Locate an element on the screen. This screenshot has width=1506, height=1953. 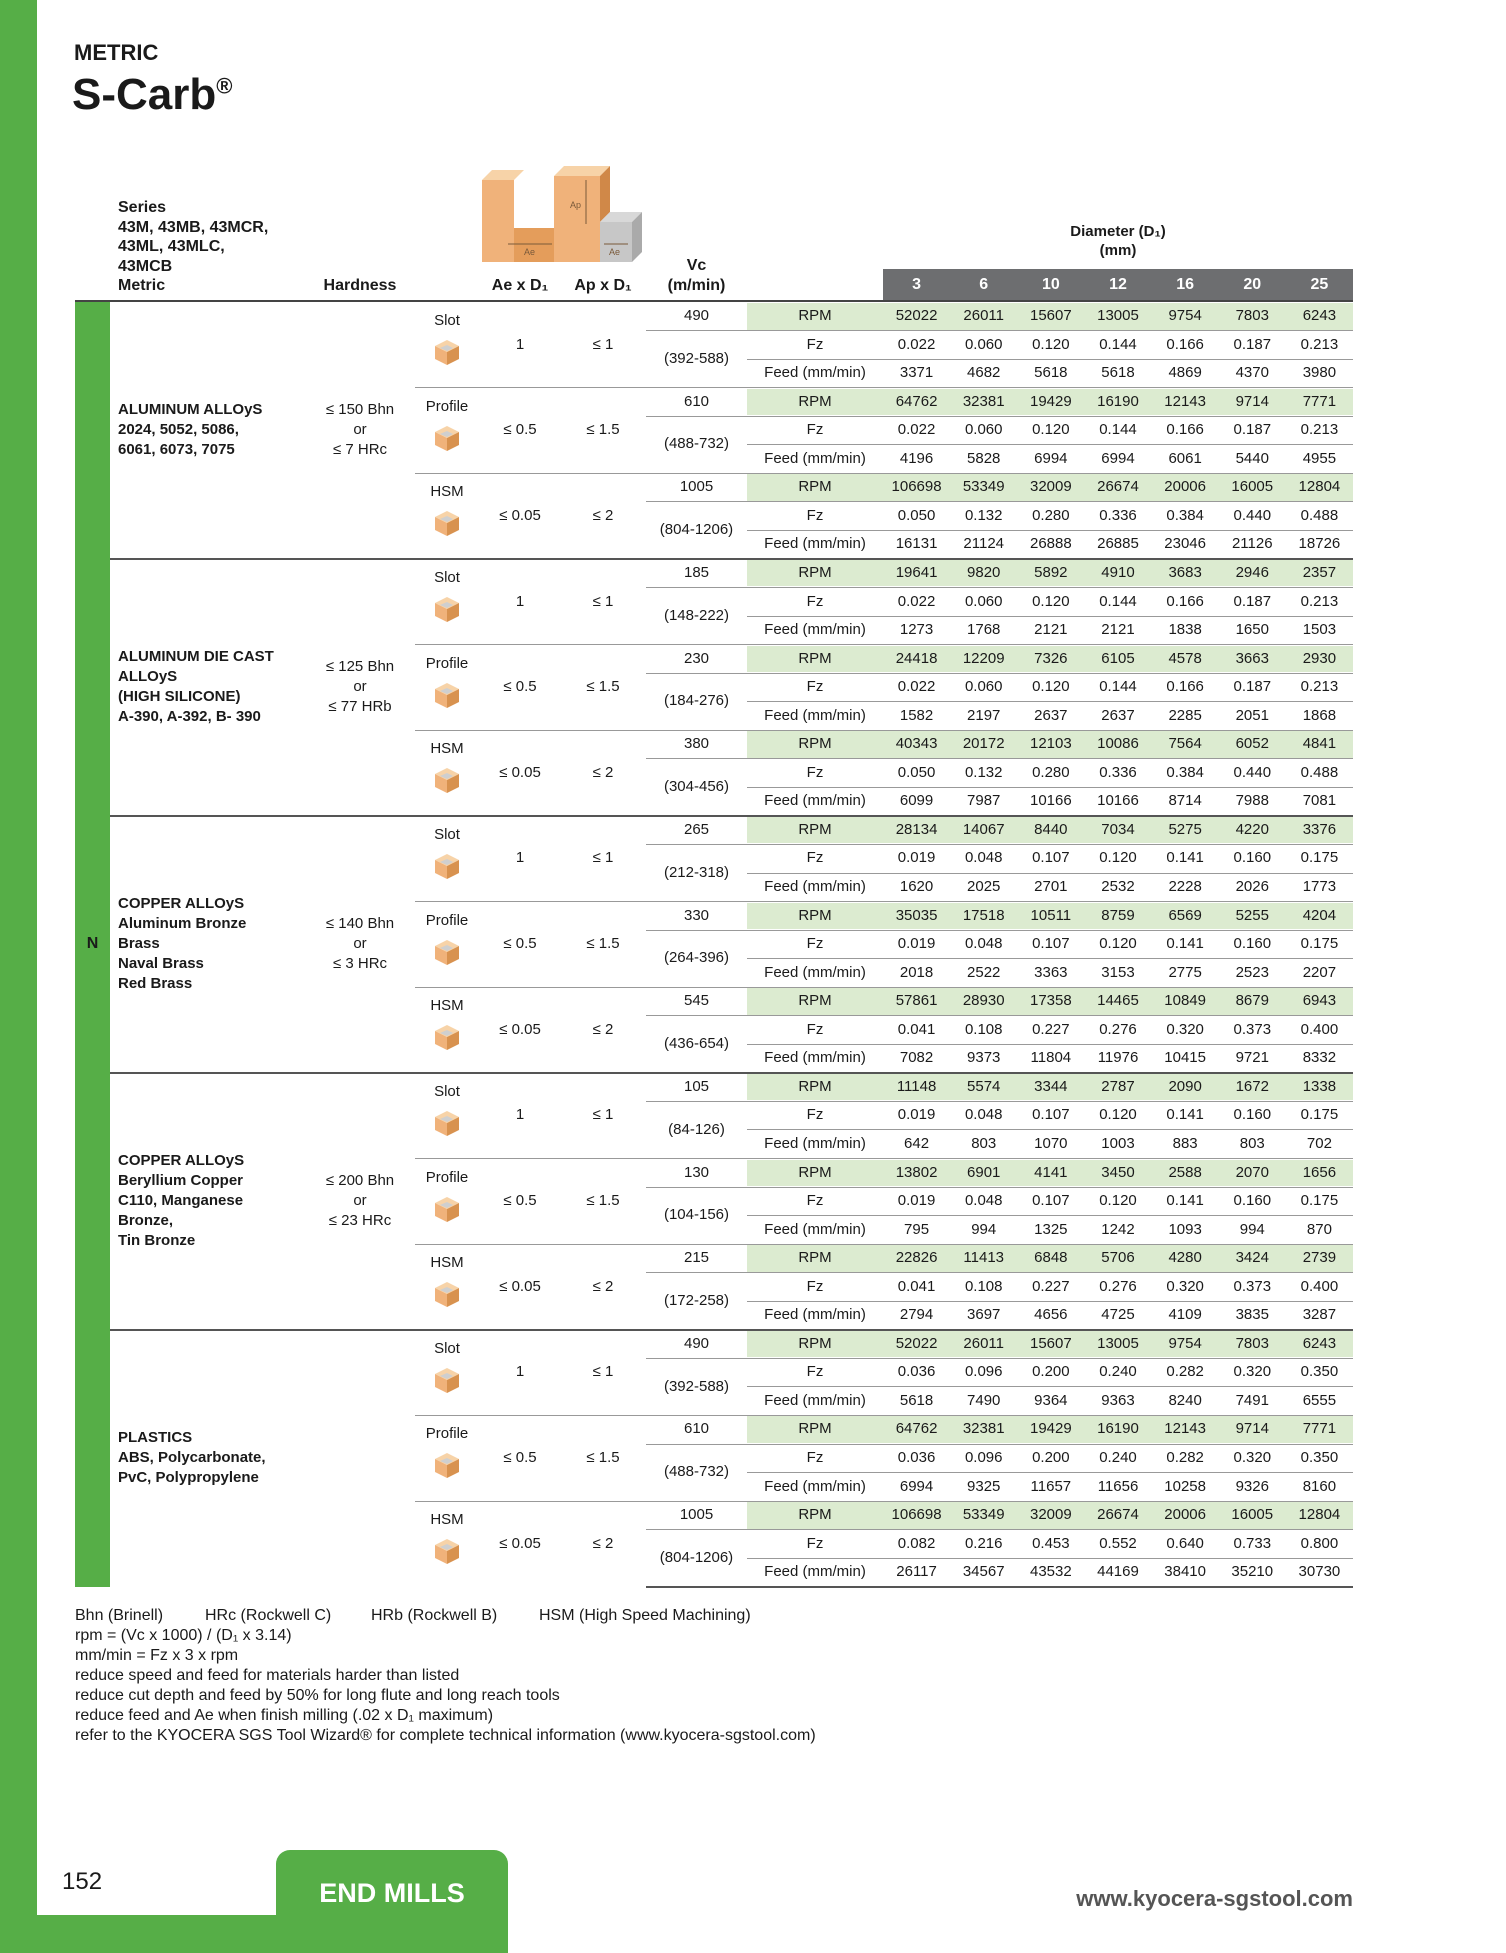
cell-value: 0.733 is located at coordinates (1252, 1543).